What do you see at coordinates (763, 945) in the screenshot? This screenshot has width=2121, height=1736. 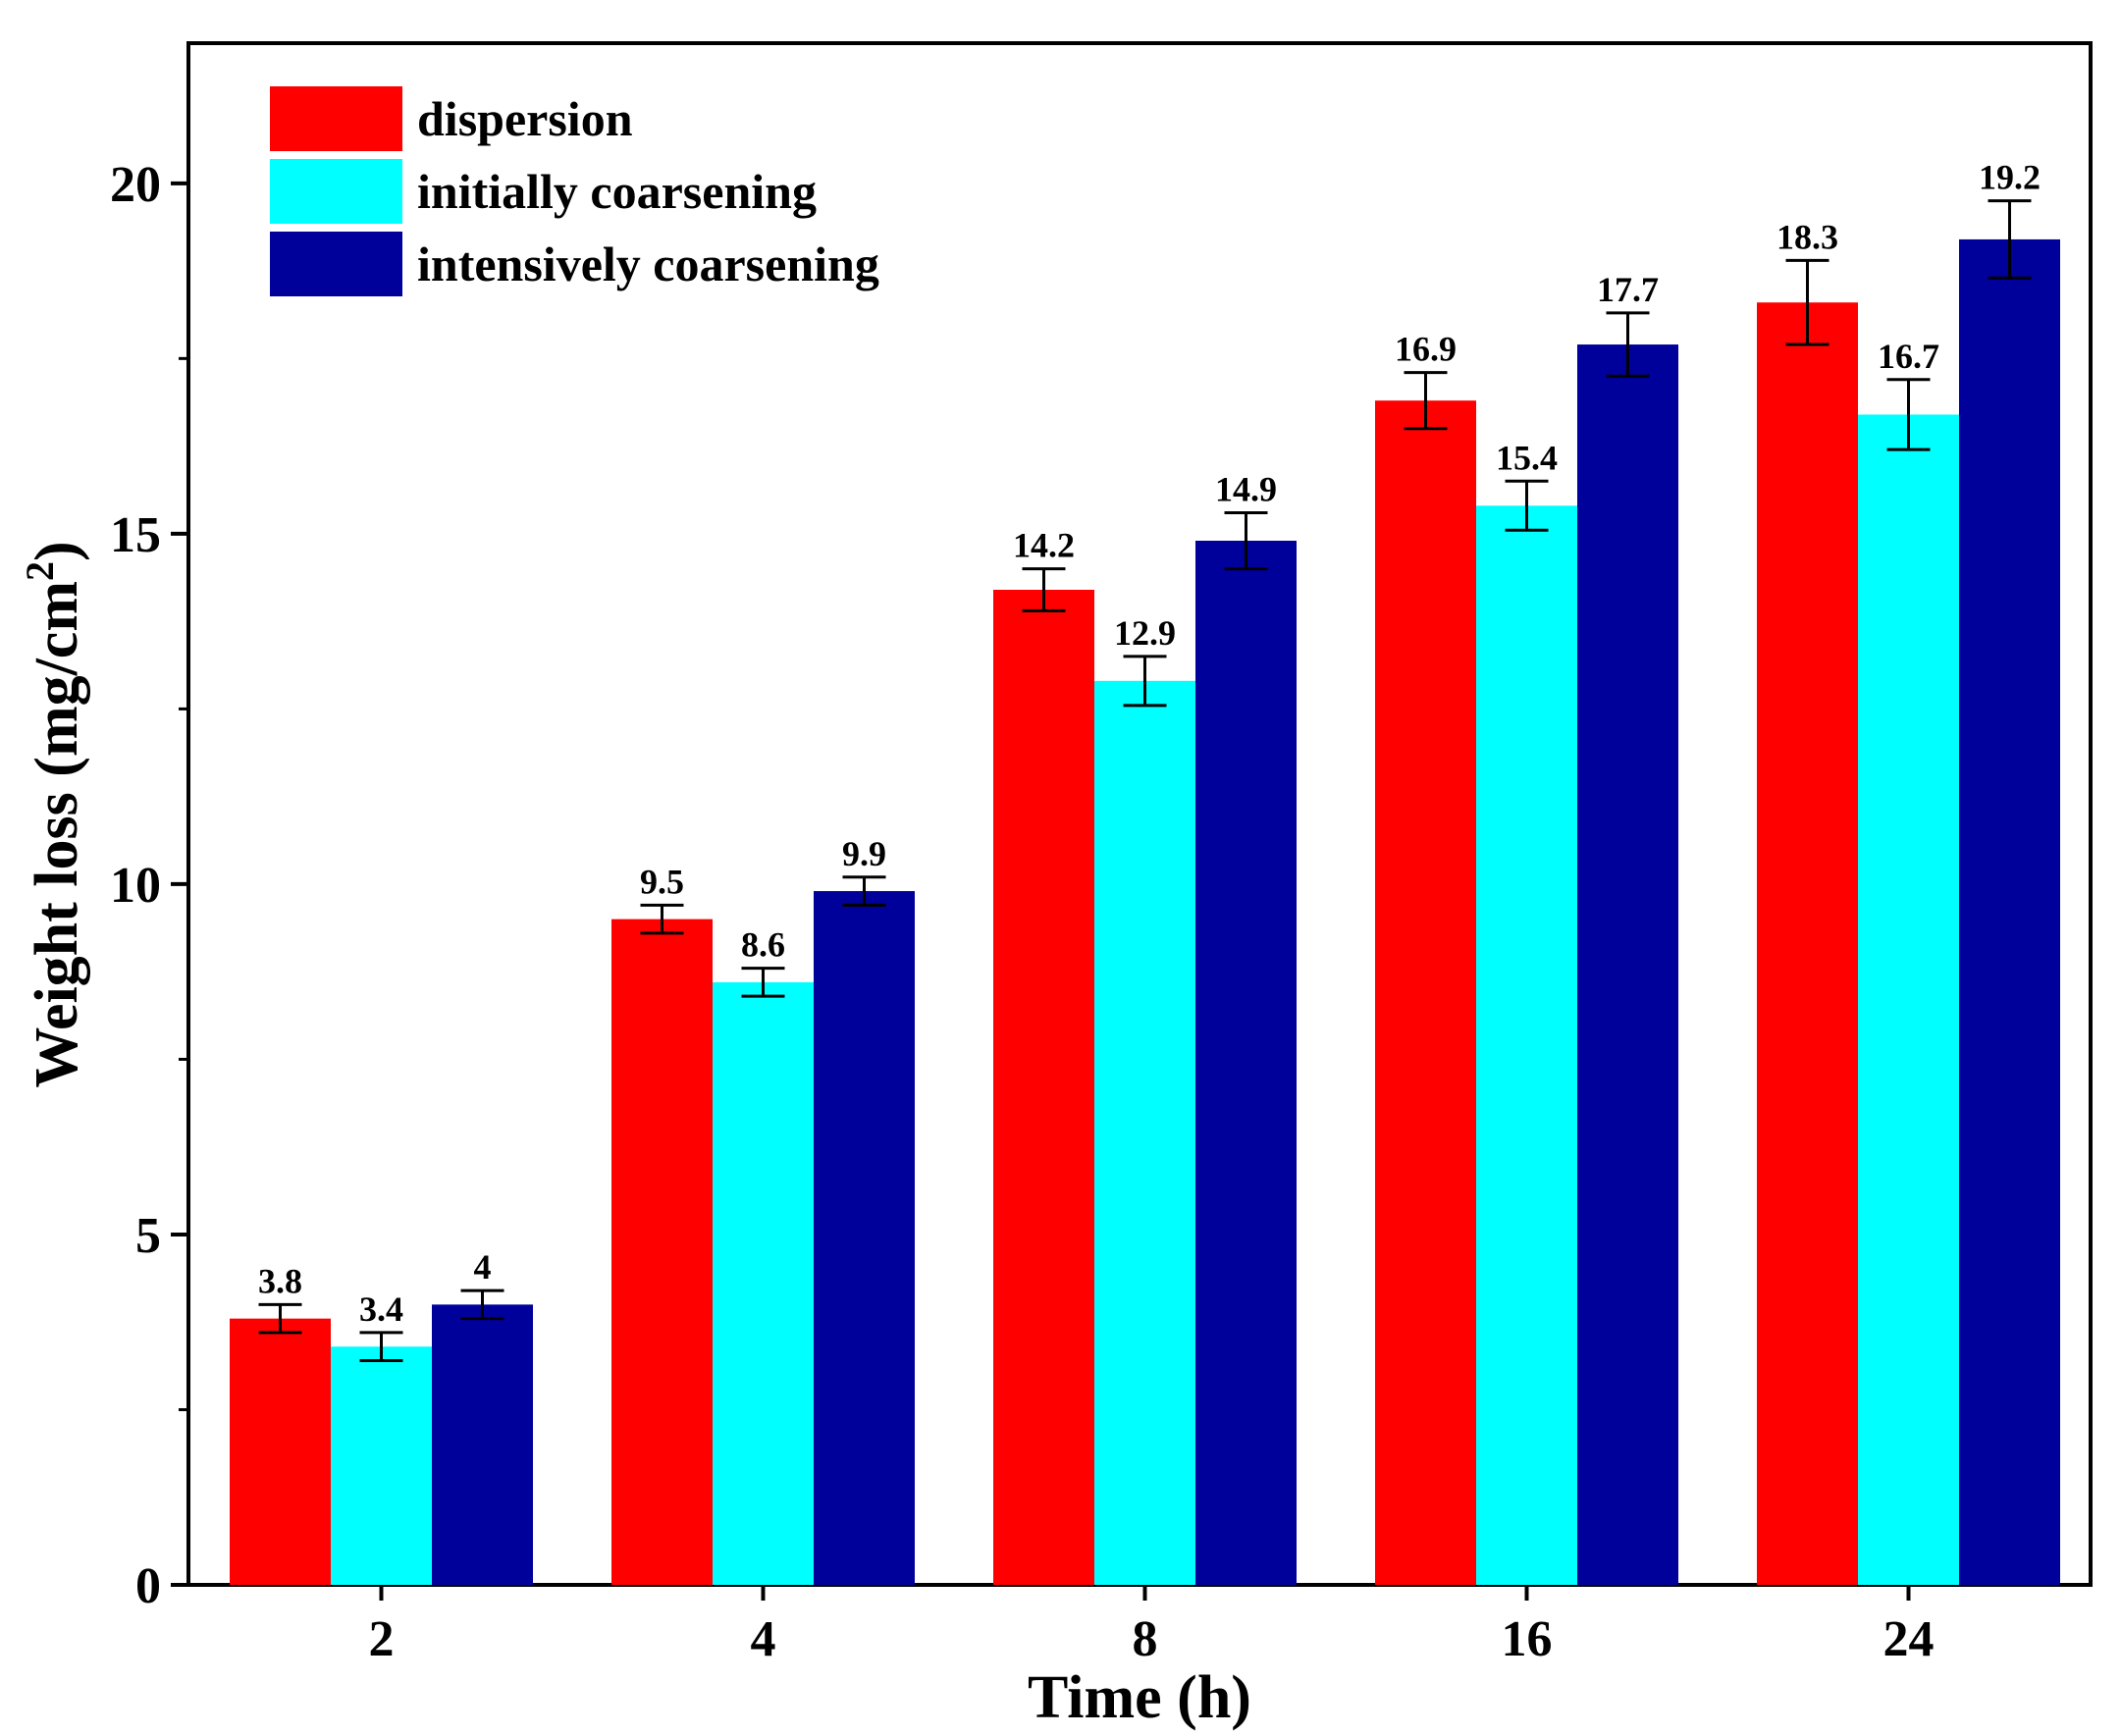 I see `data-label-initially-coarsening-4: 8.6` at bounding box center [763, 945].